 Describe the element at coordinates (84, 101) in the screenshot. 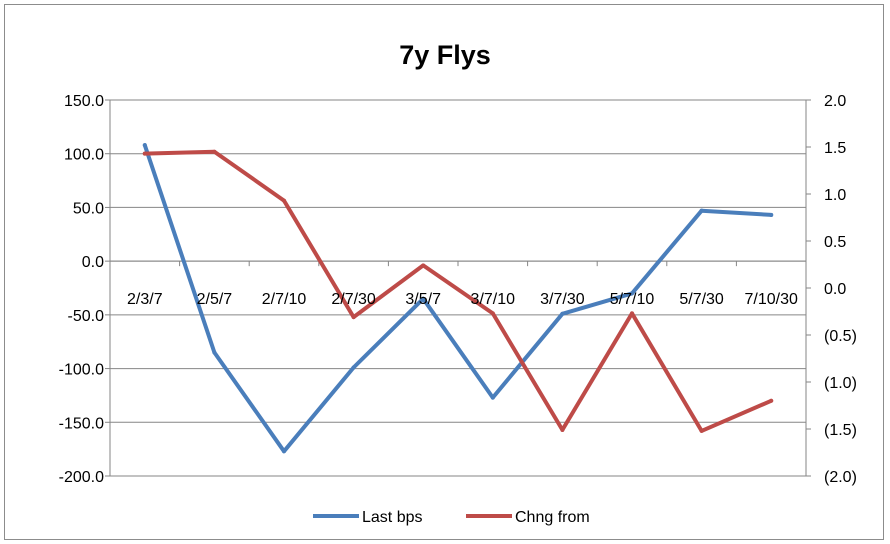

I see `left-tick-label-0: 150.0` at that location.